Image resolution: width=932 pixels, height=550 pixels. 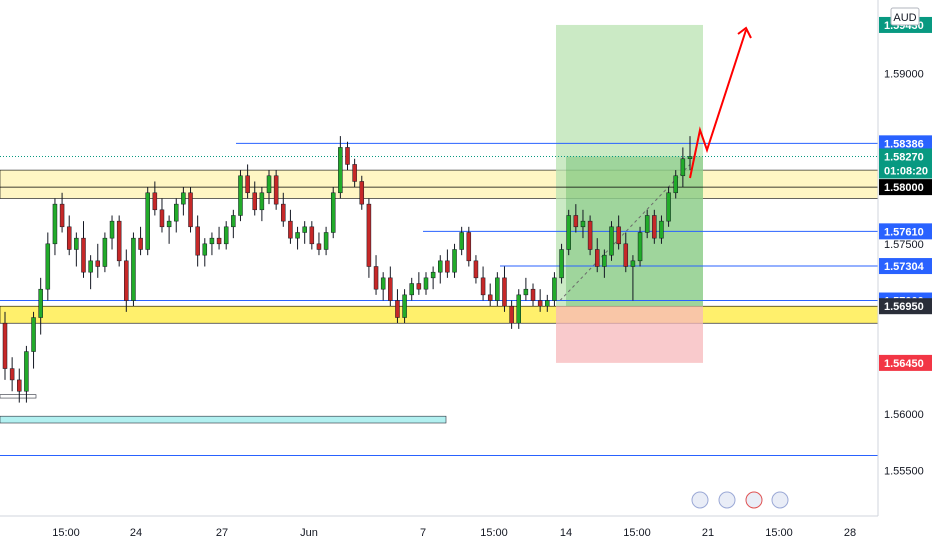 What do you see at coordinates (423, 533) in the screenshot?
I see `x-tick-label: 7` at bounding box center [423, 533].